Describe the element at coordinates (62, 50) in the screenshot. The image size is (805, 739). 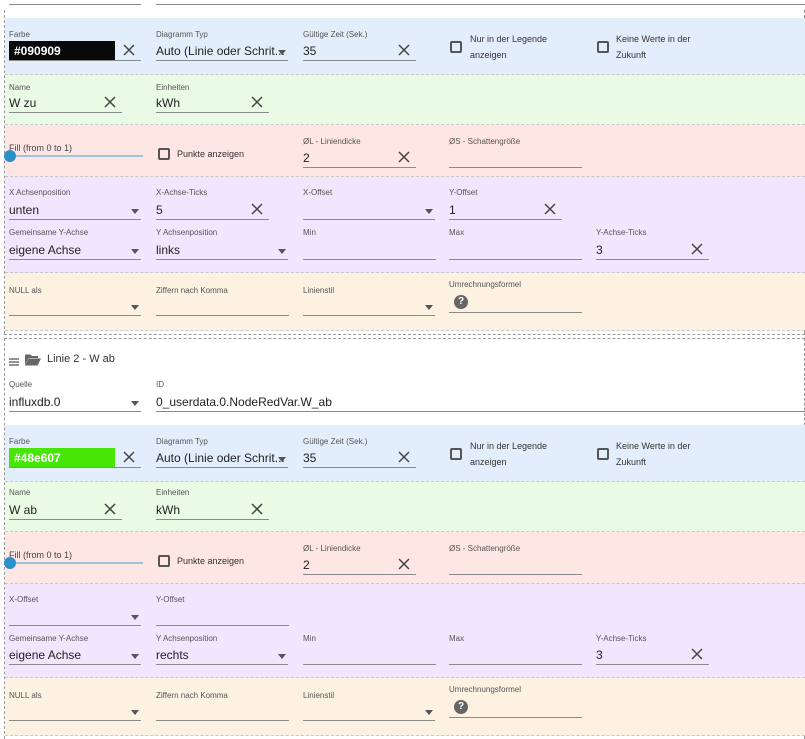
I see `color-swatch: #090909` at that location.